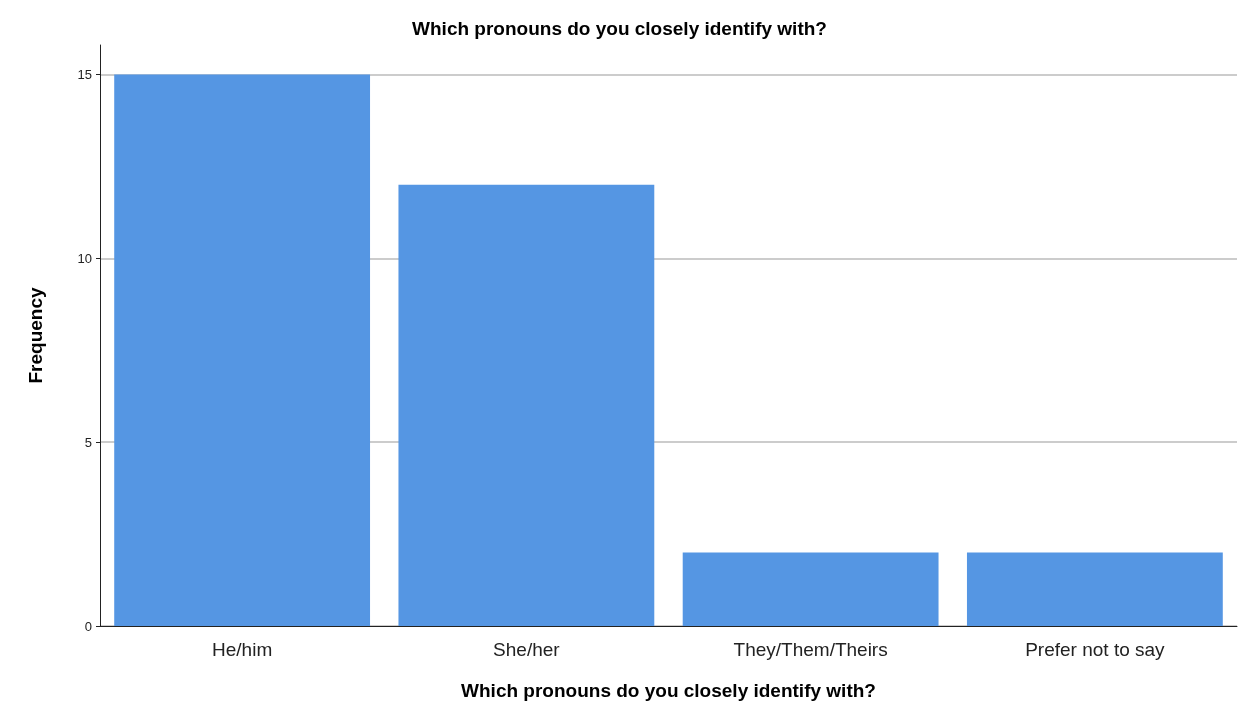 Image resolution: width=1239 pixels, height=710 pixels. I want to click on y-axis-title: Frequency, so click(35, 335).